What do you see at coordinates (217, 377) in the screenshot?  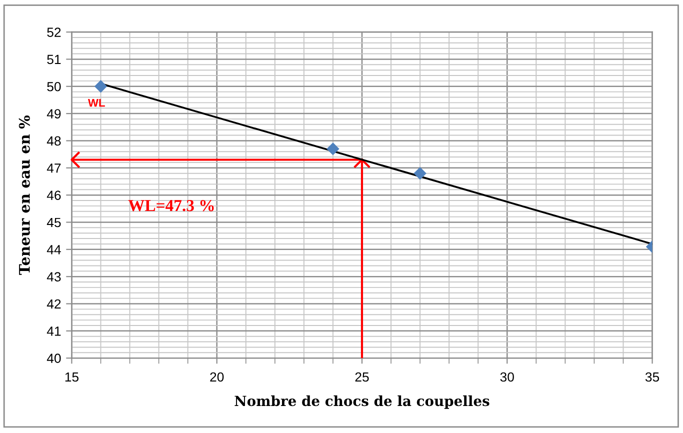 I see `x-tick-label: 20` at bounding box center [217, 377].